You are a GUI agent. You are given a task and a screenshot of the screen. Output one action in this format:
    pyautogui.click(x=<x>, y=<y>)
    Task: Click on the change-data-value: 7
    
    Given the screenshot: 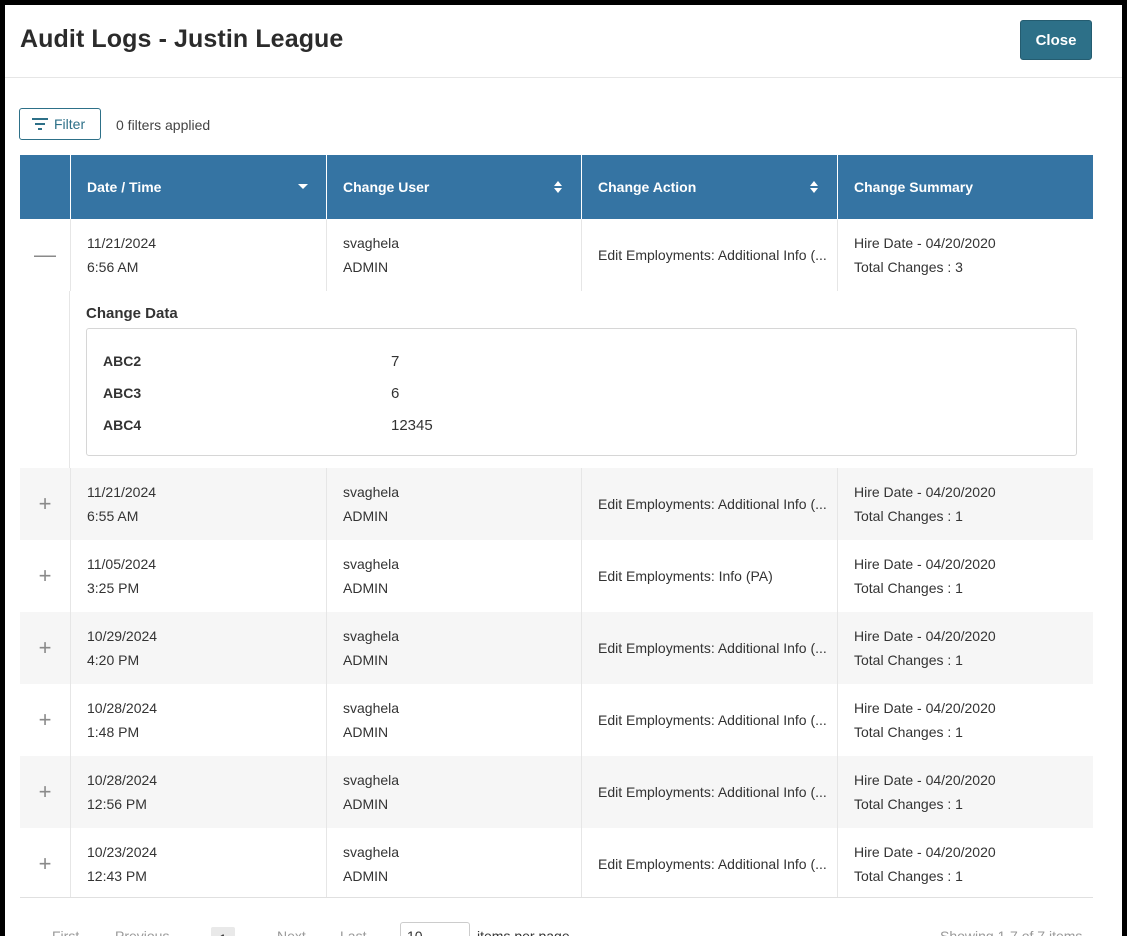 What is the action you would take?
    pyautogui.click(x=395, y=361)
    